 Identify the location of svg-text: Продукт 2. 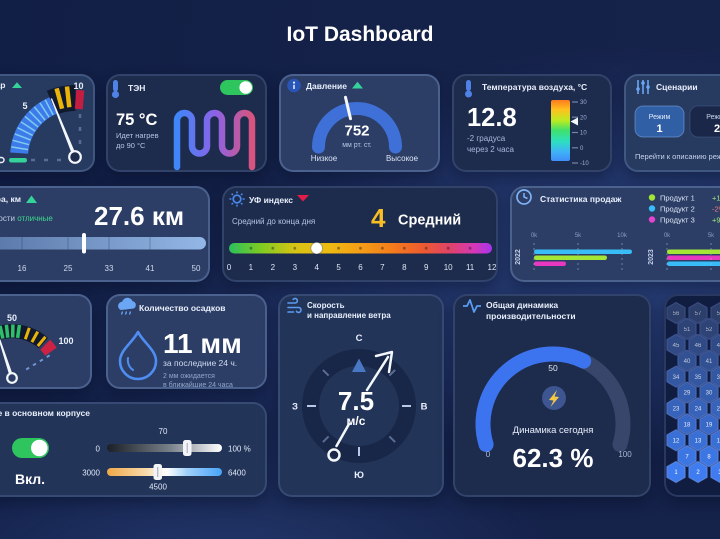
(677, 209).